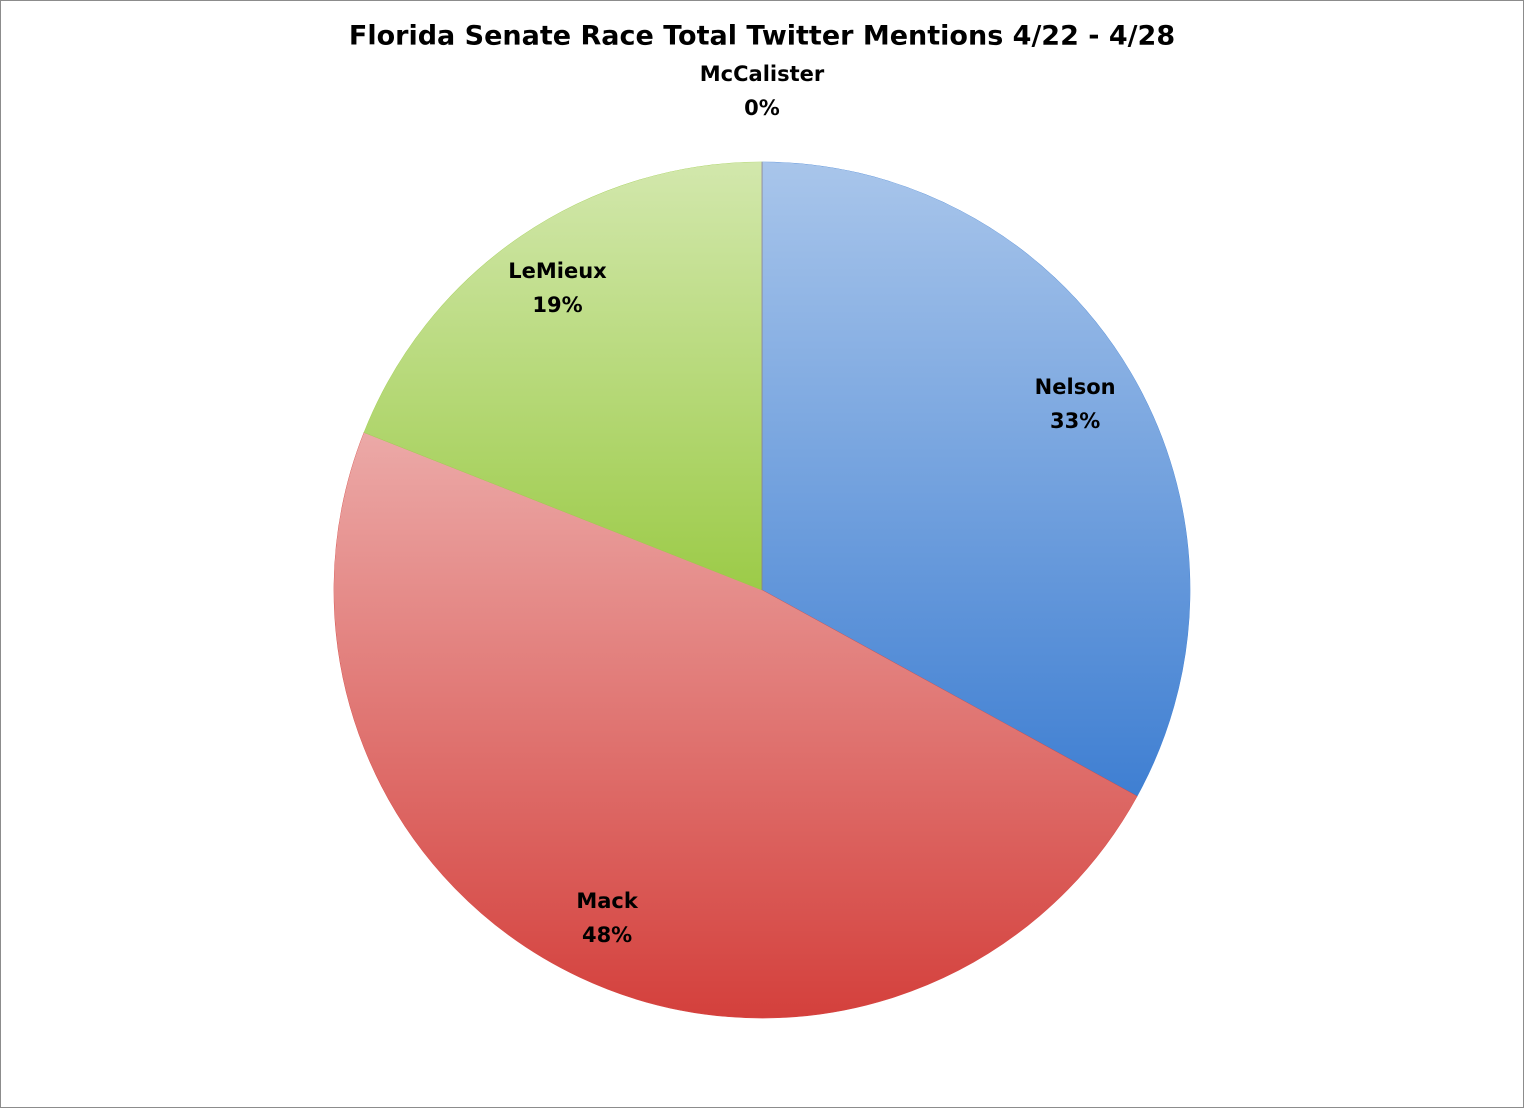 The image size is (1525, 1109). Describe the element at coordinates (557, 271) in the screenshot. I see `slice-label: LeMieux` at that location.